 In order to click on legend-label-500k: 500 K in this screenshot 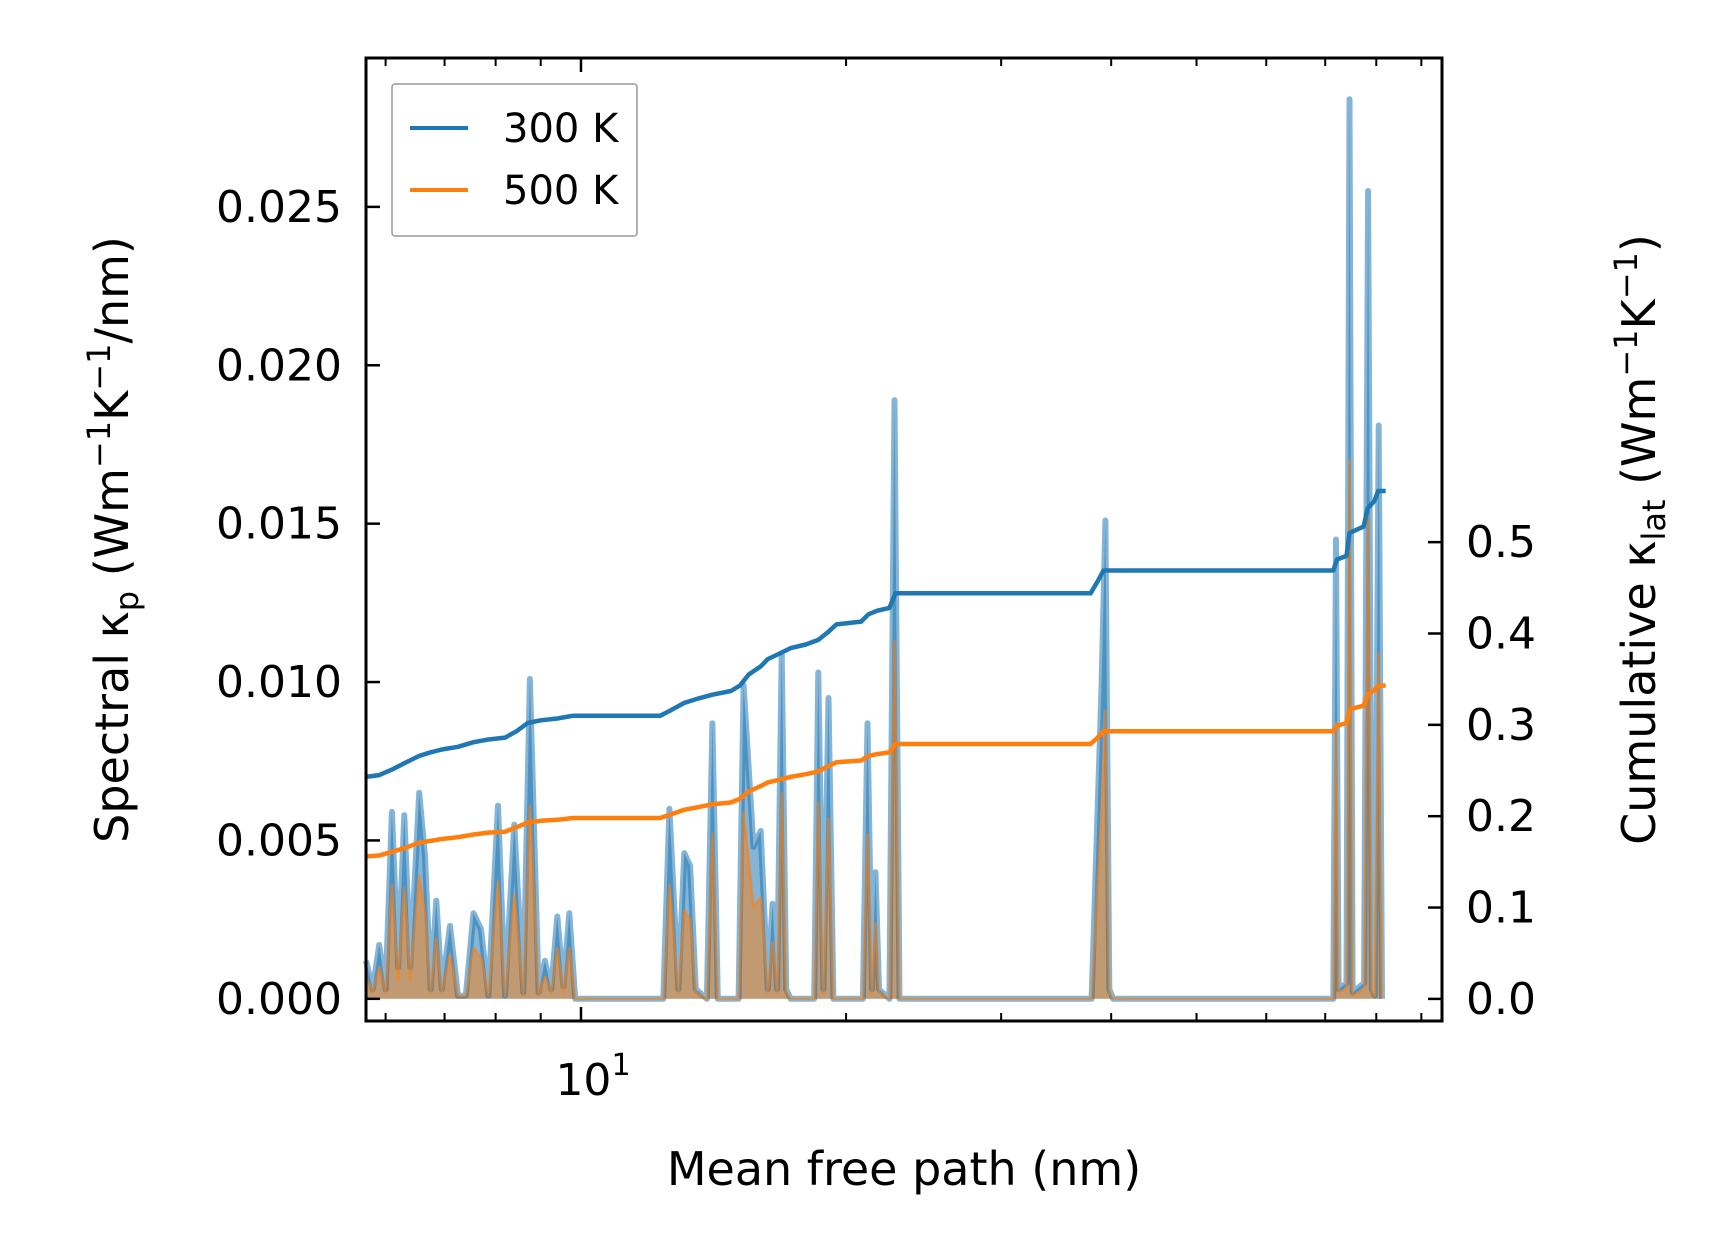, I will do `click(561, 191)`.